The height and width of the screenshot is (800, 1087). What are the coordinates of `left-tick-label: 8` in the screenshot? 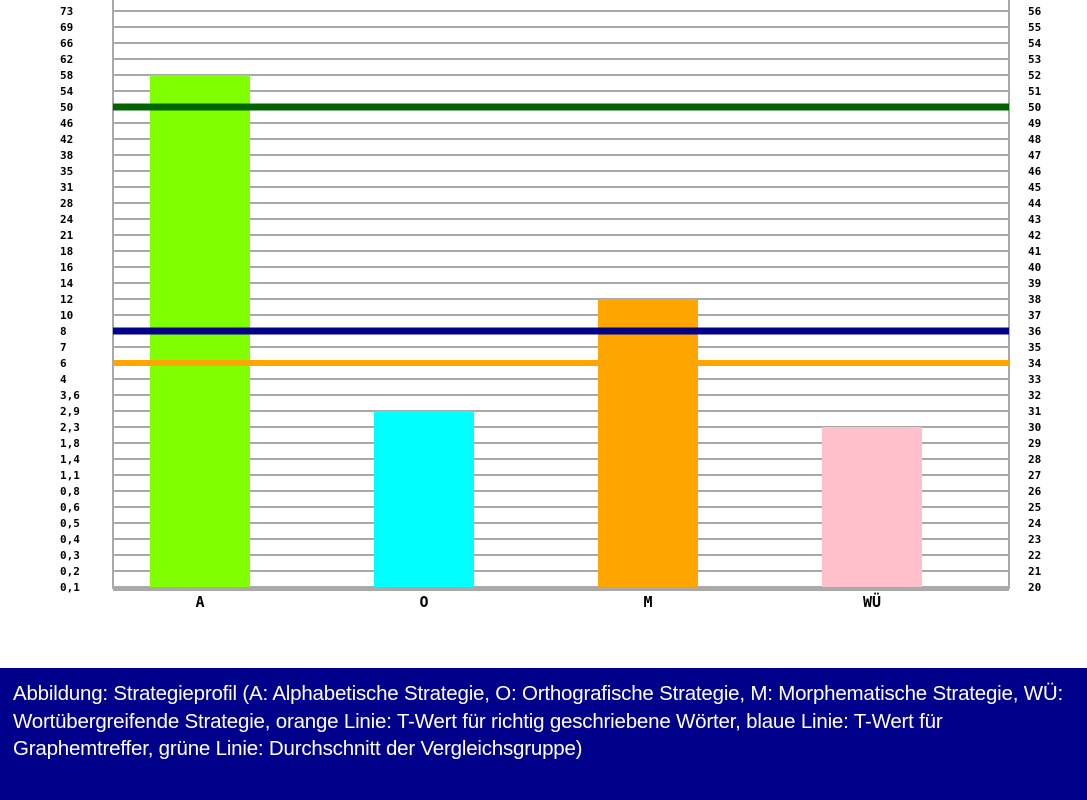 It's located at (63, 331).